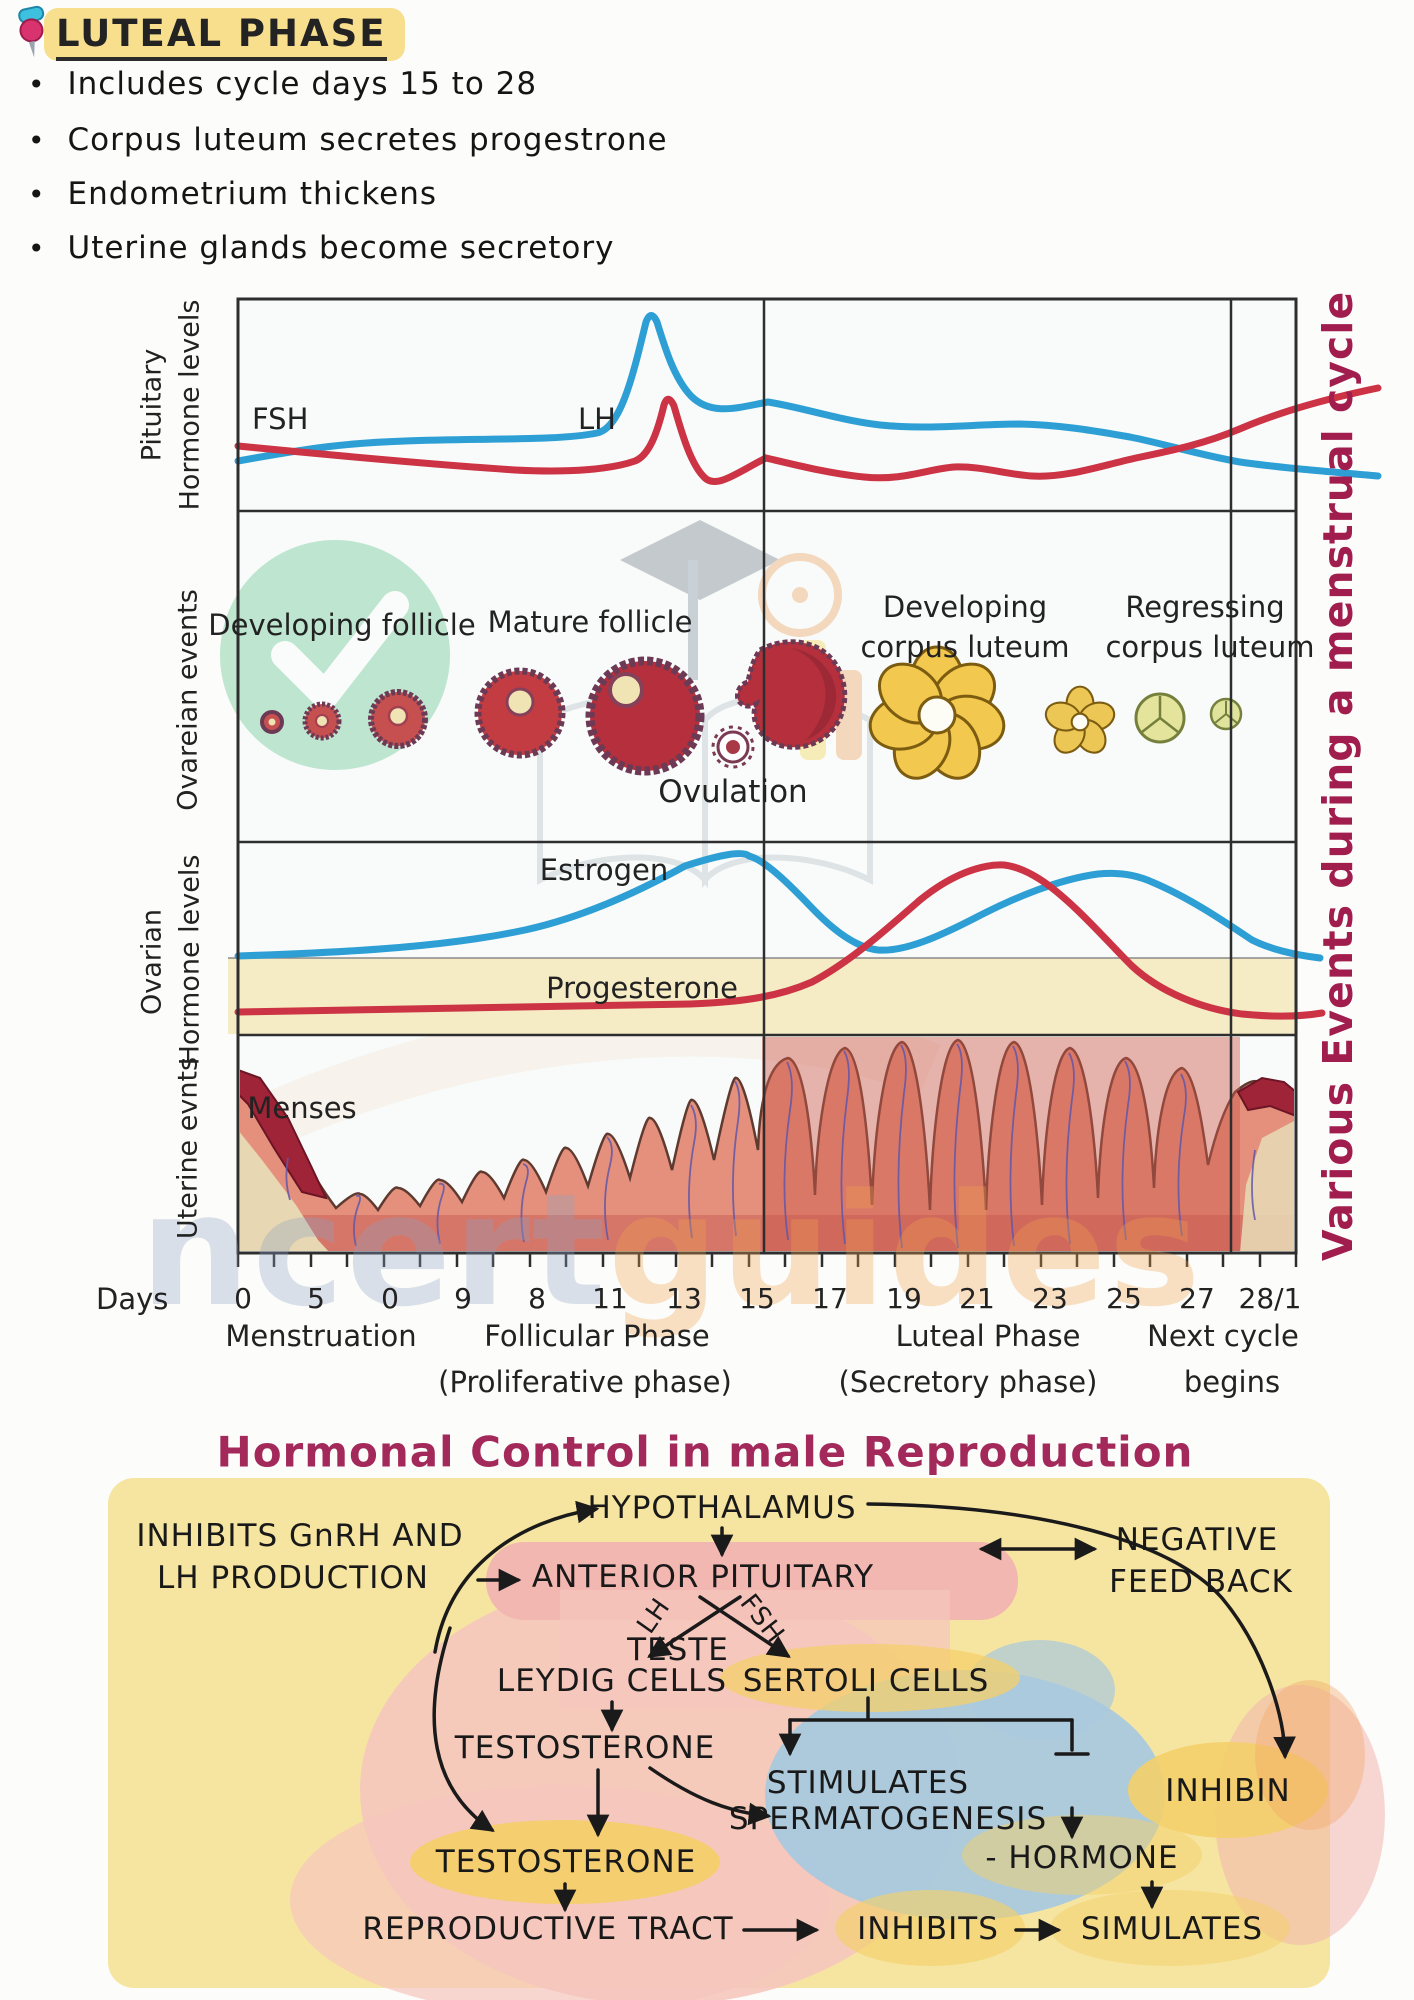 The width and height of the screenshot is (1414, 2000). I want to click on day-tick-label: 11, so click(610, 1298).